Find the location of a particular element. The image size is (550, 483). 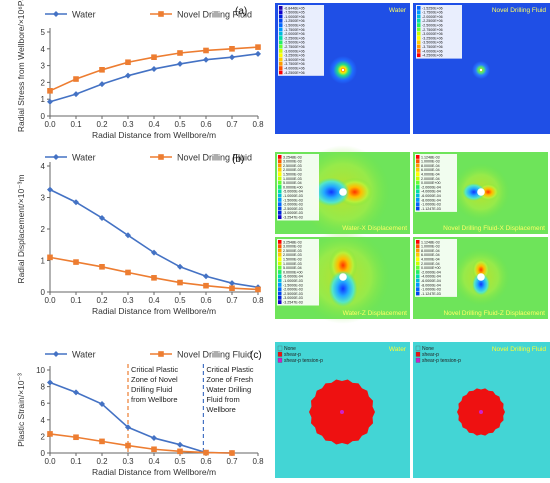

legend-swatch-marker is located at coordinates (161, 14).